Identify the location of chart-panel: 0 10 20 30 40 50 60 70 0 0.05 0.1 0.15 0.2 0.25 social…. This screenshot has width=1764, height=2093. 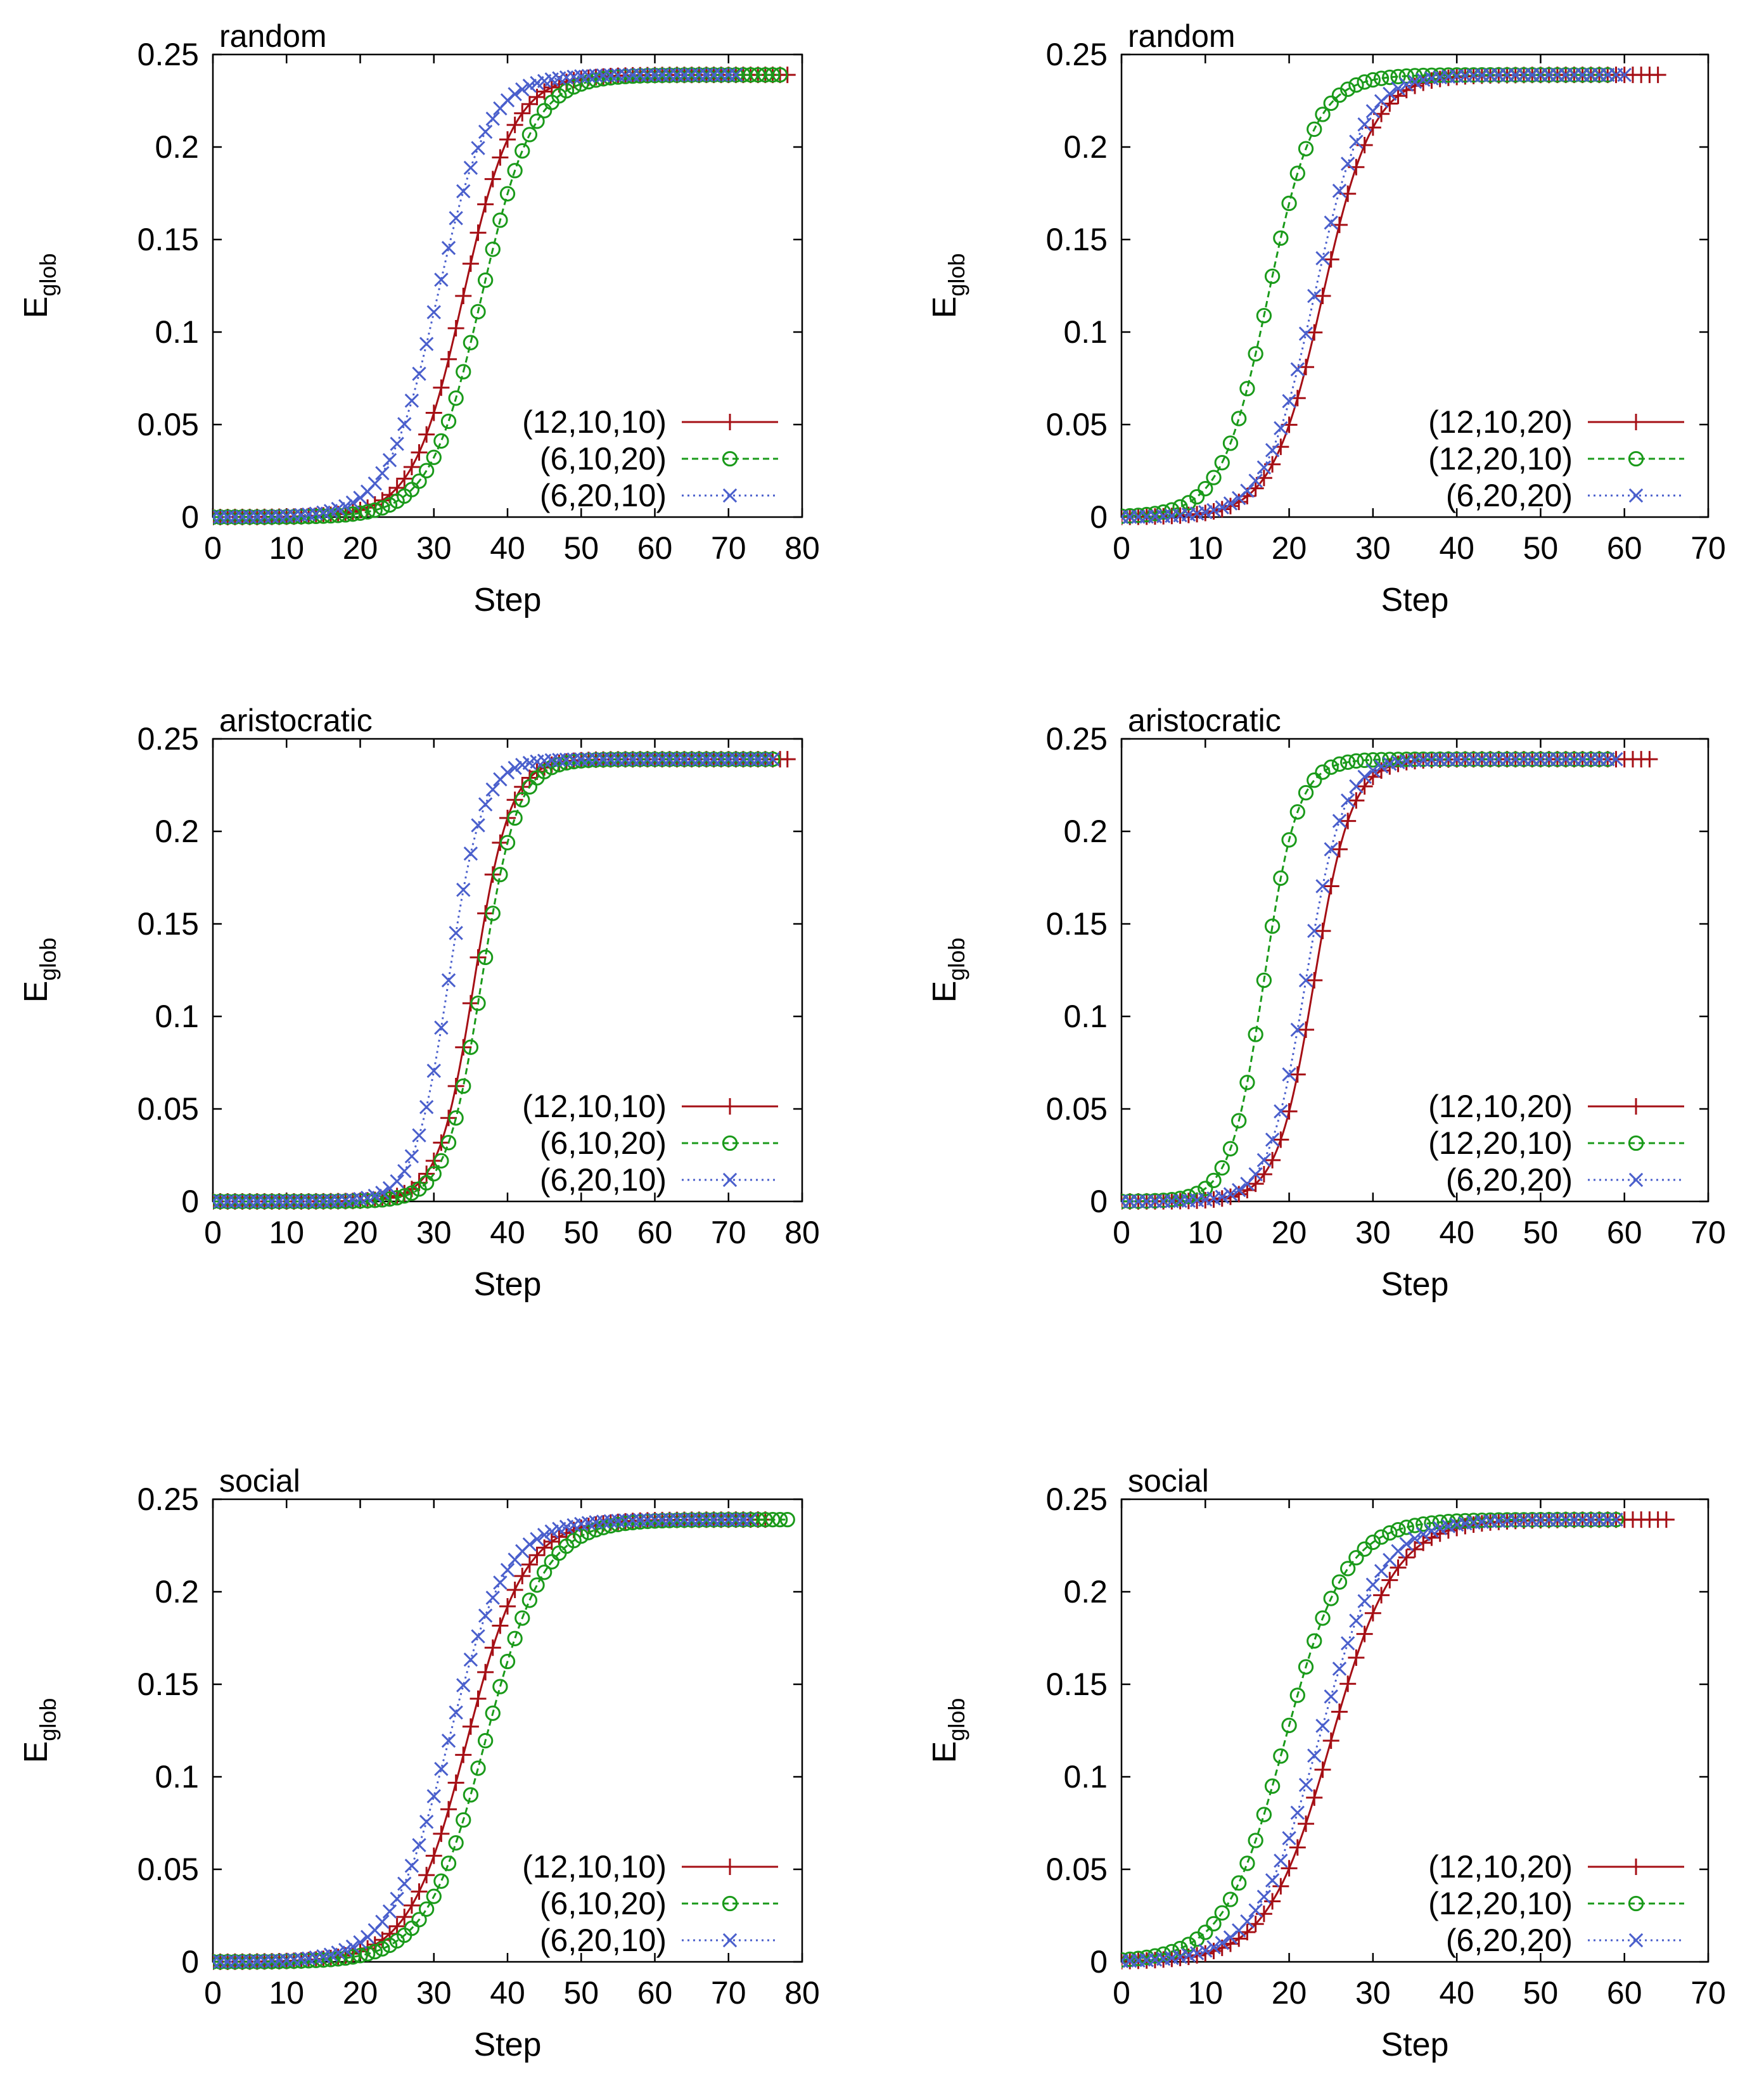
(1326, 1763).